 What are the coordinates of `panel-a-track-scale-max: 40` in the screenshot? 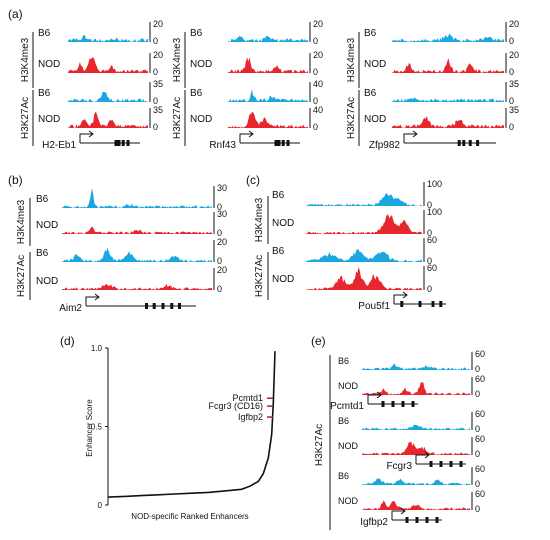 It's located at (318, 84).